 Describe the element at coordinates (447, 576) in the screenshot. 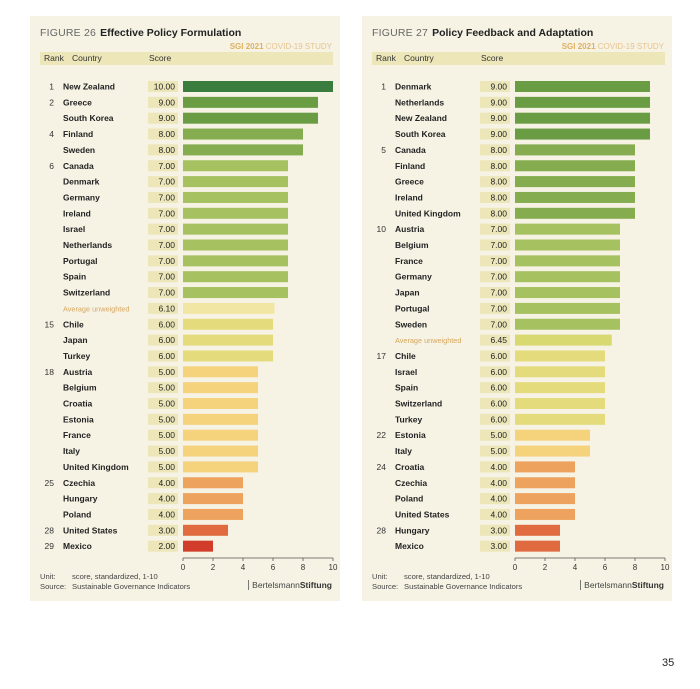

I see `unit-text: score, standardized, 1-10` at that location.